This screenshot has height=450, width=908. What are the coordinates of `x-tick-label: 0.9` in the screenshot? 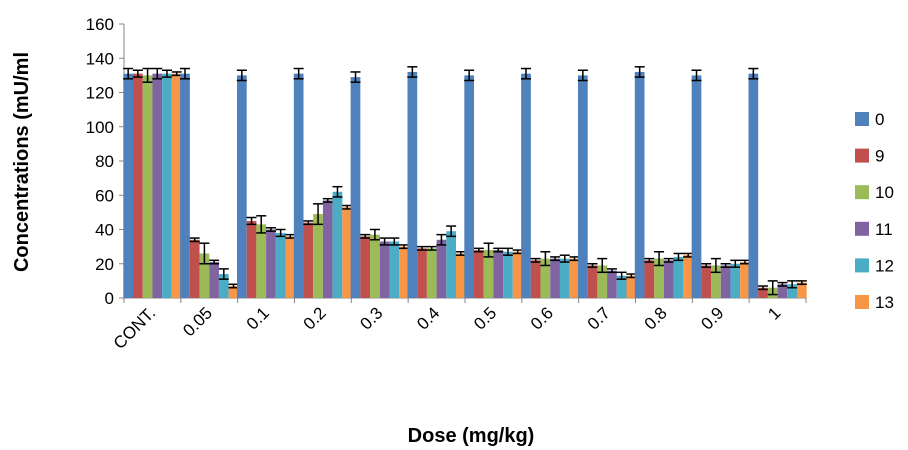 It's located at (712, 318).